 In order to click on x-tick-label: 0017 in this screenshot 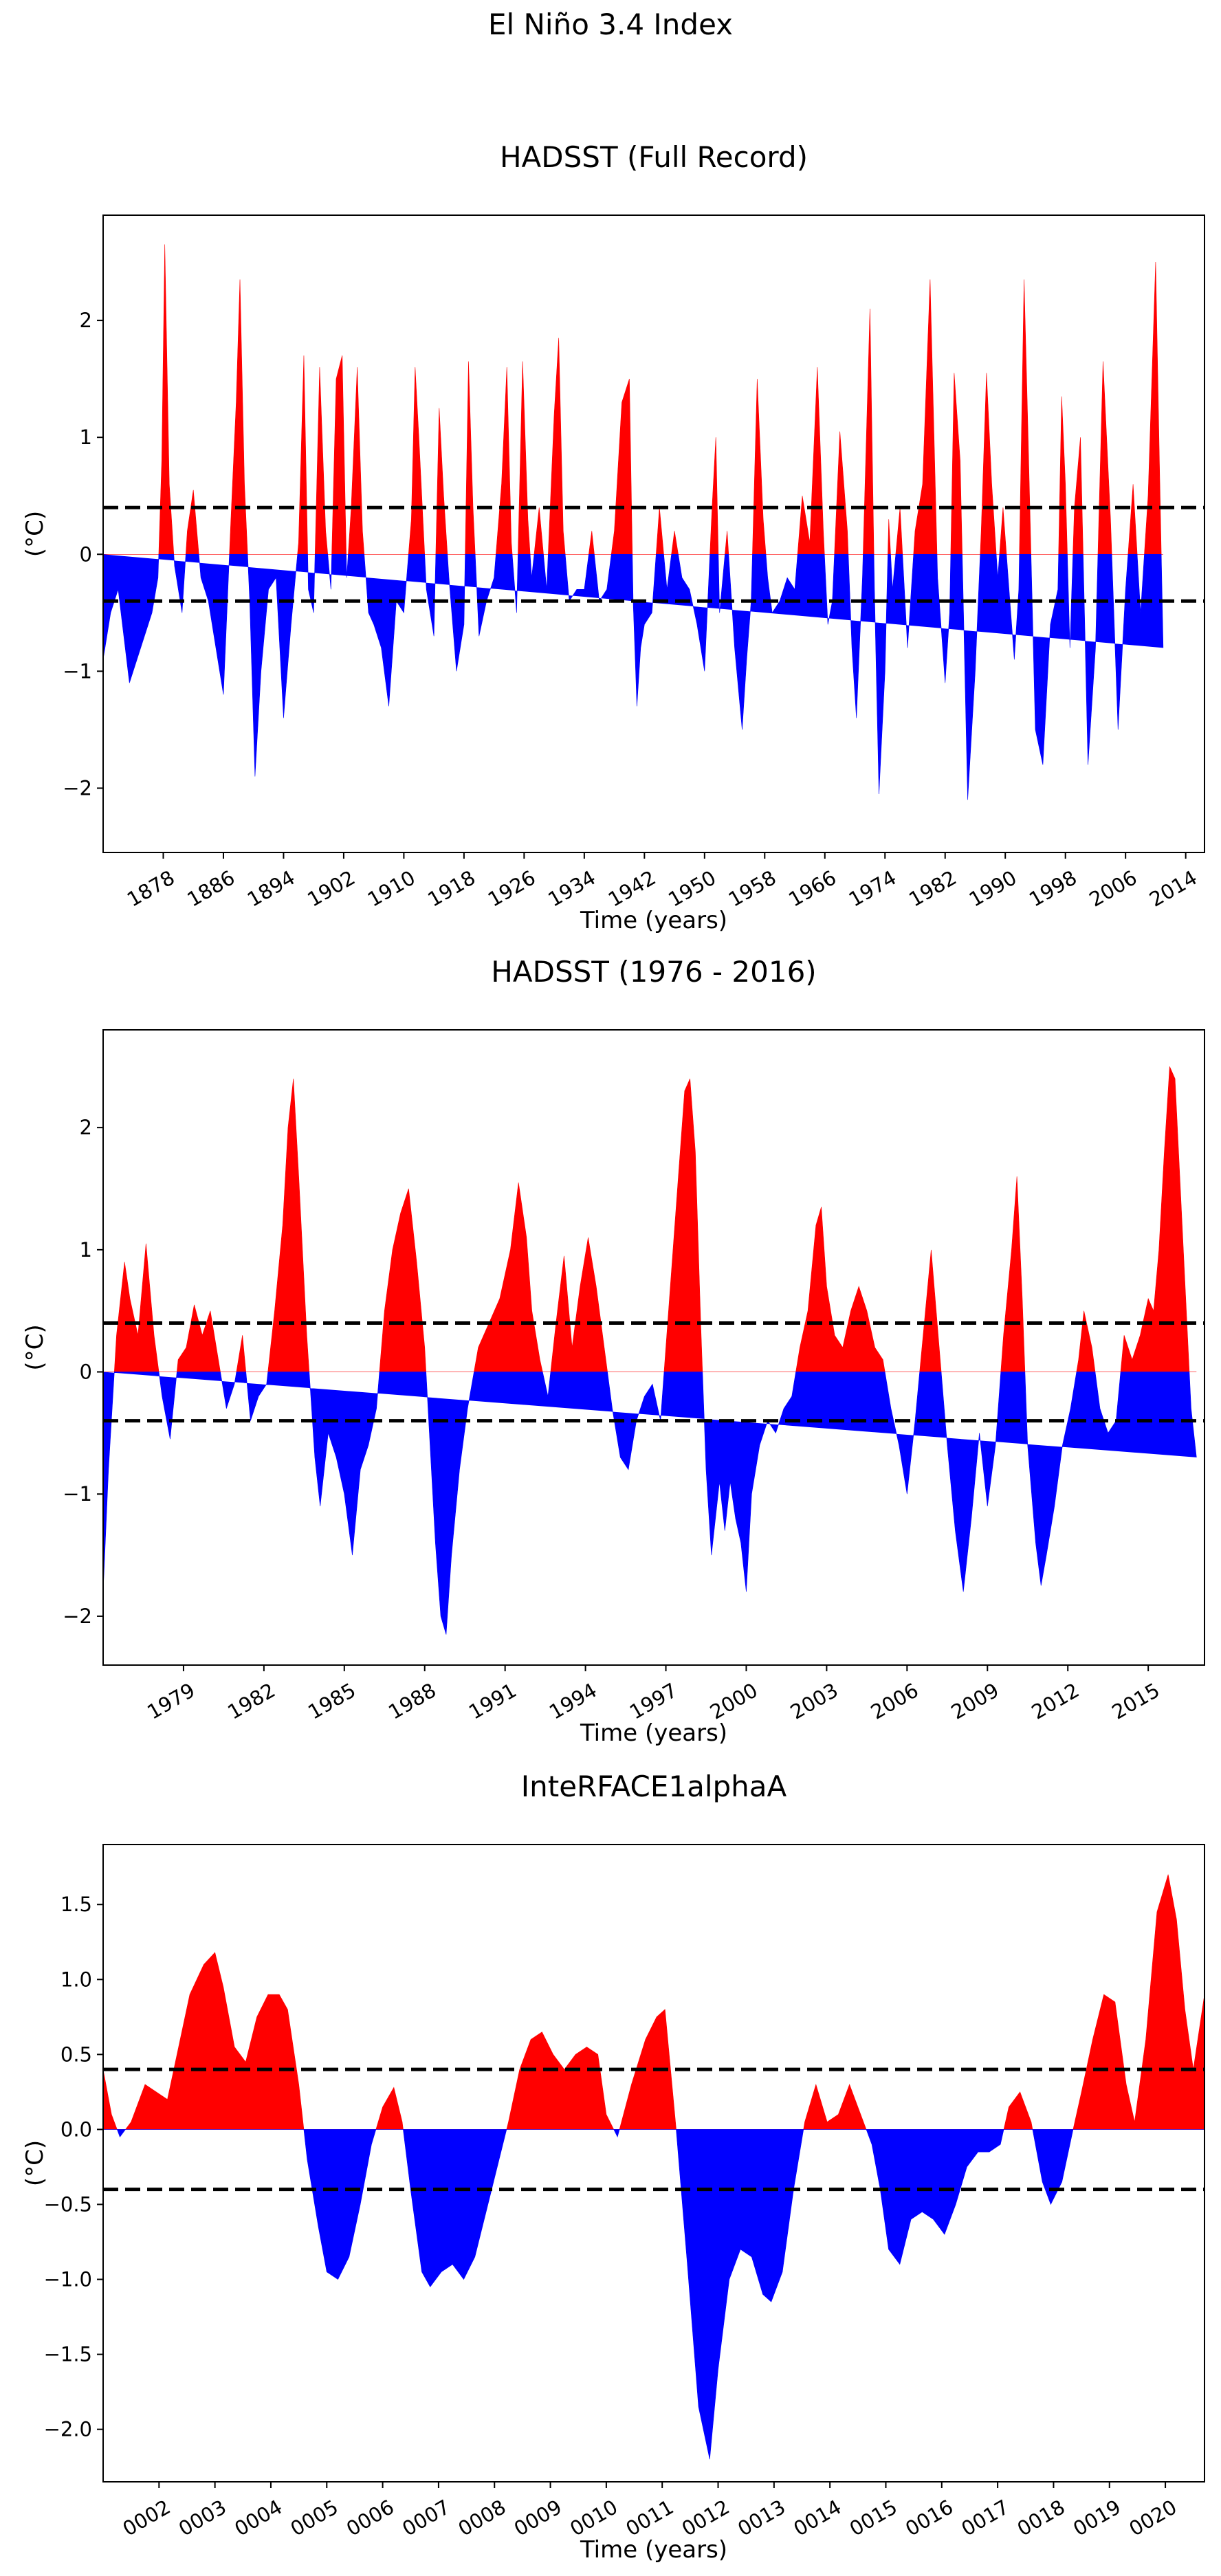, I will do `click(985, 2517)`.